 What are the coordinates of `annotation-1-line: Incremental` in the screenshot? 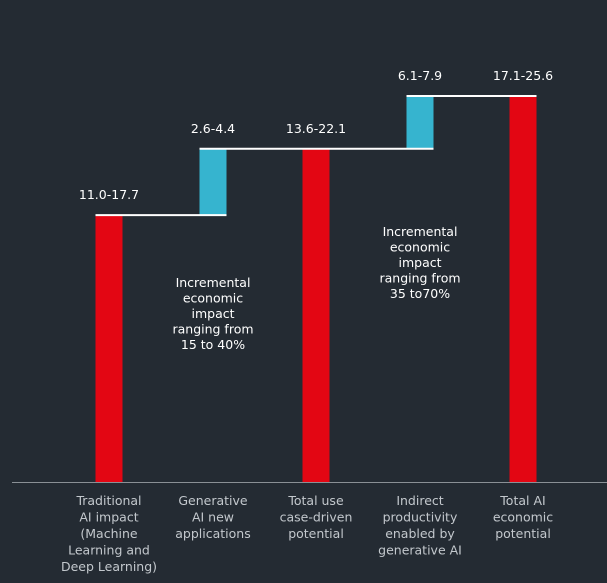 It's located at (213, 282).